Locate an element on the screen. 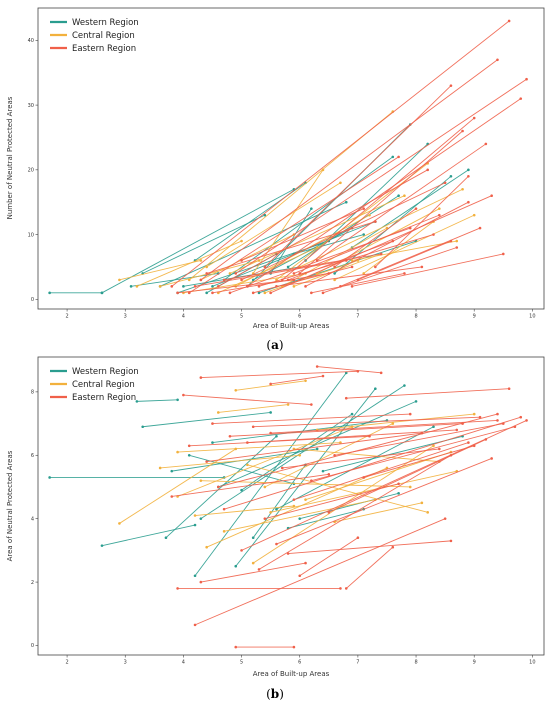  x-tick-label-a-0: 2 is located at coordinates (66, 317).